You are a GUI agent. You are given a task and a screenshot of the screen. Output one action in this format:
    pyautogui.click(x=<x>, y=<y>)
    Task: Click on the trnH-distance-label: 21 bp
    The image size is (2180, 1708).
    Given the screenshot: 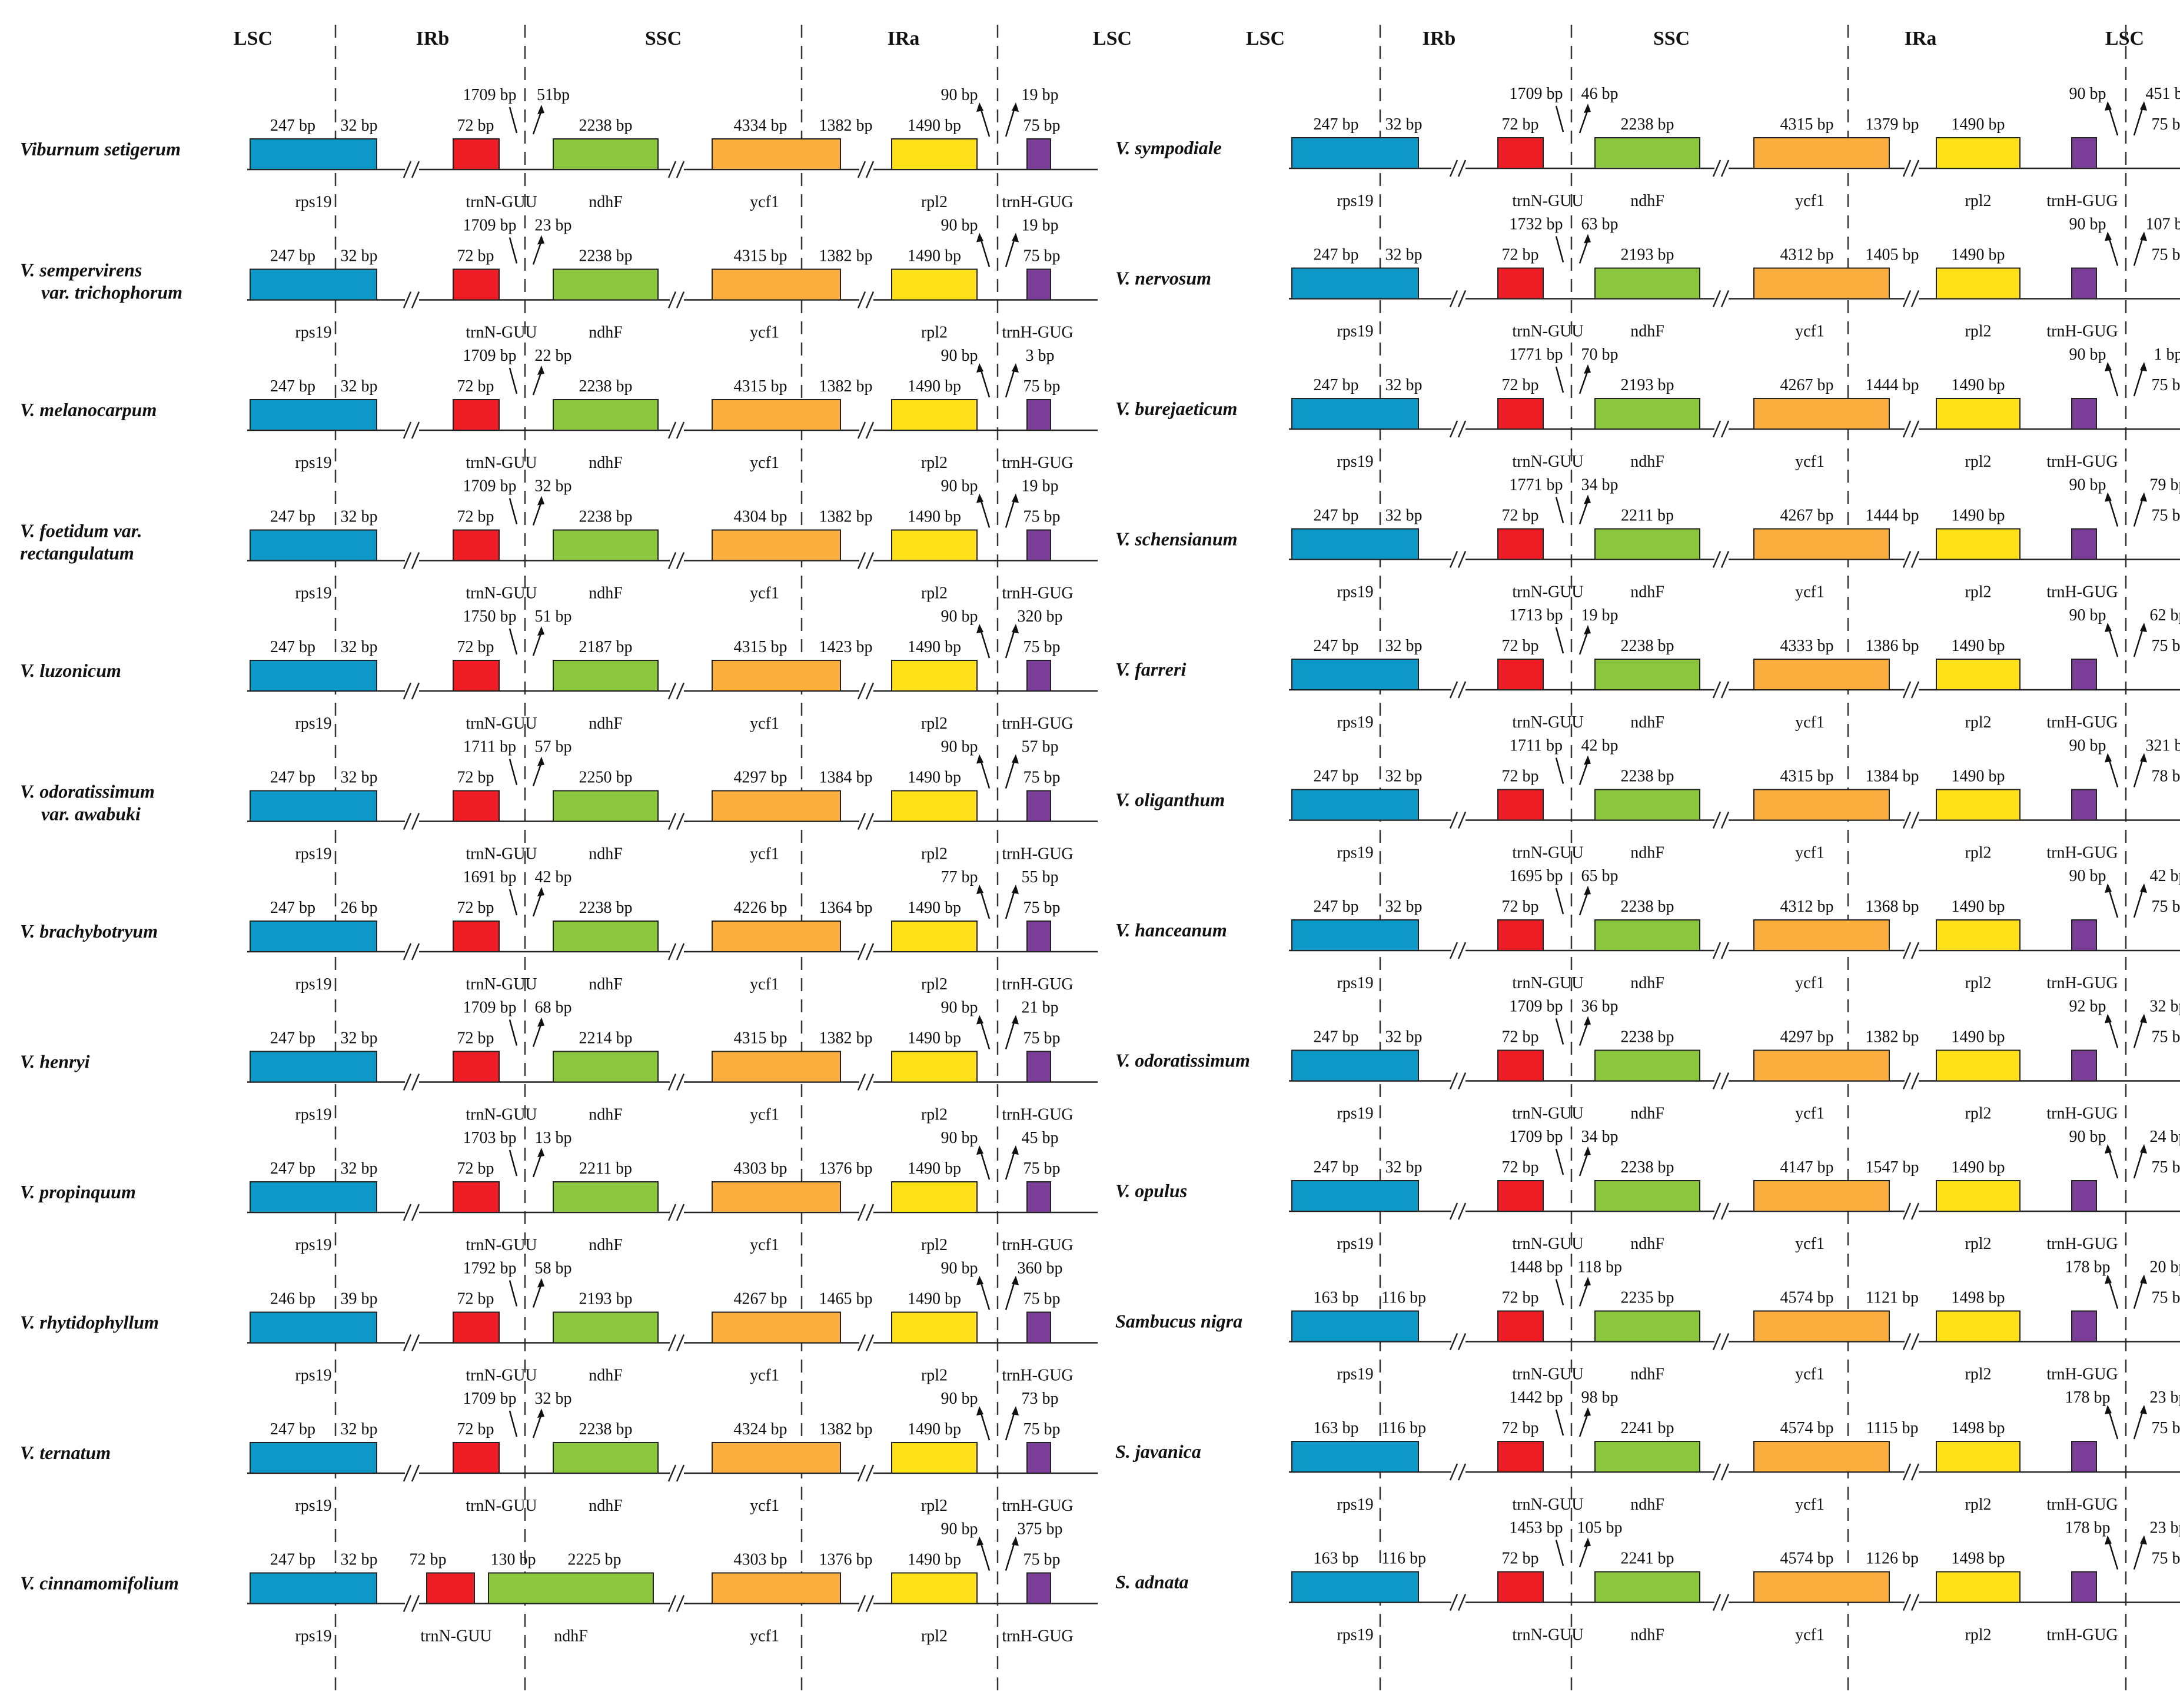 What is the action you would take?
    pyautogui.click(x=1040, y=1008)
    